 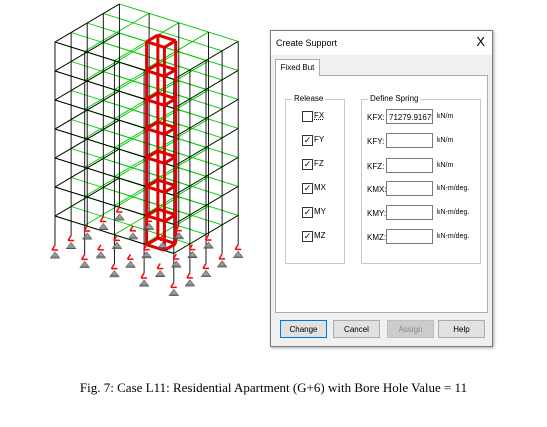 I want to click on kfz-label: KFZ:, so click(x=376, y=166).